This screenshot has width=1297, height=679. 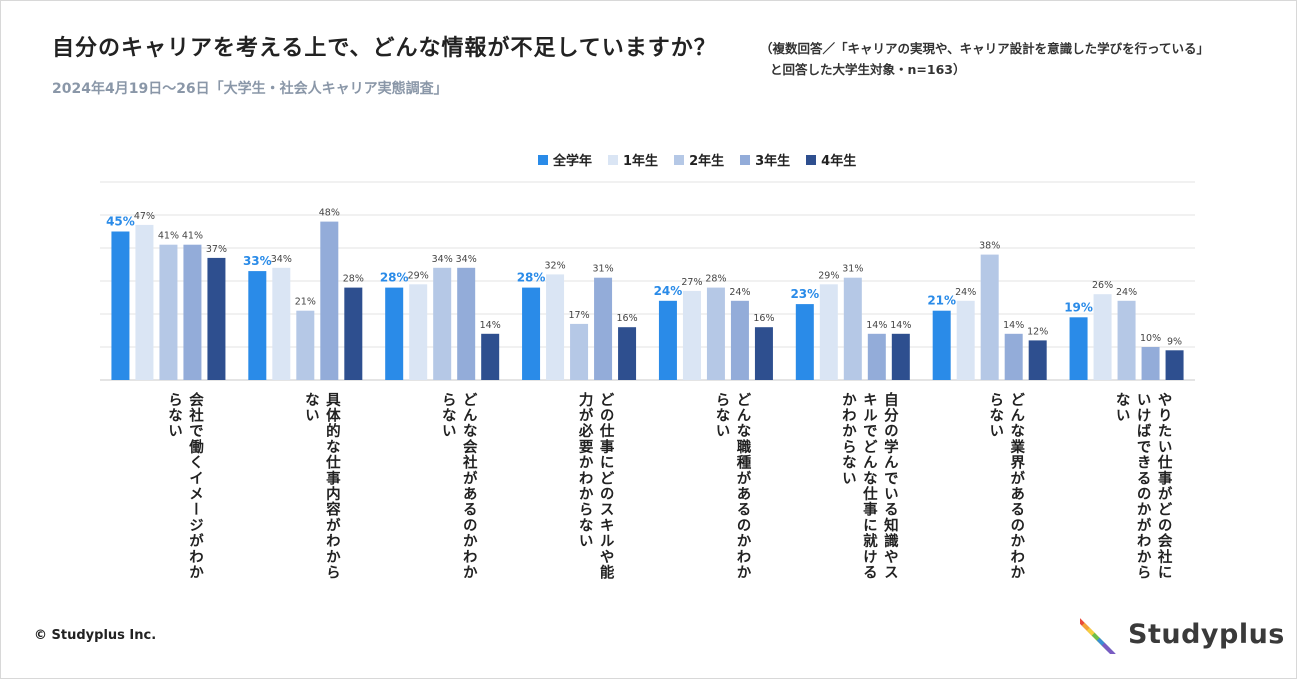 What do you see at coordinates (250, 89) in the screenshot?
I see `survey-source: 2024年4月19日～26日「大学生・社会人キャリア実態調査」` at bounding box center [250, 89].